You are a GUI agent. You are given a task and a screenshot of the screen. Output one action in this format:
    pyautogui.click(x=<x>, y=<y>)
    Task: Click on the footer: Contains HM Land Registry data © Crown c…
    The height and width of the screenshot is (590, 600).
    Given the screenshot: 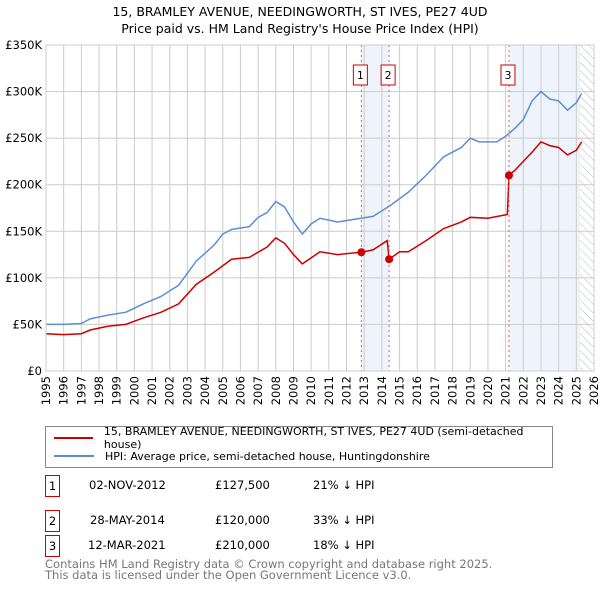 What is the action you would take?
    pyautogui.click(x=269, y=569)
    